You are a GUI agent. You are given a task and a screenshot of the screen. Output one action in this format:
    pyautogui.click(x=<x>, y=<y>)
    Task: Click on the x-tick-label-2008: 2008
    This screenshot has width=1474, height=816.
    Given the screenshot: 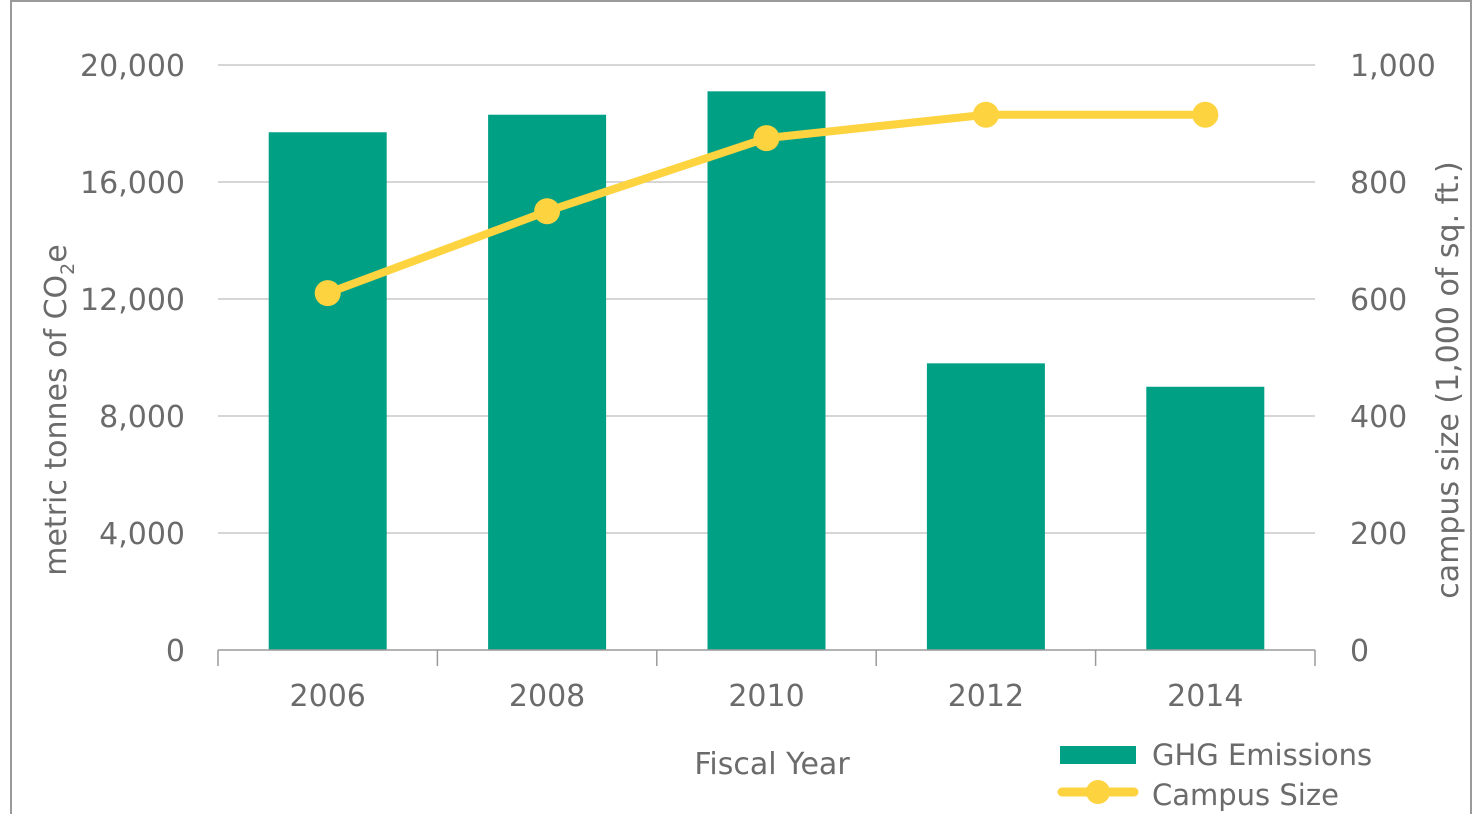 What is the action you would take?
    pyautogui.click(x=547, y=696)
    